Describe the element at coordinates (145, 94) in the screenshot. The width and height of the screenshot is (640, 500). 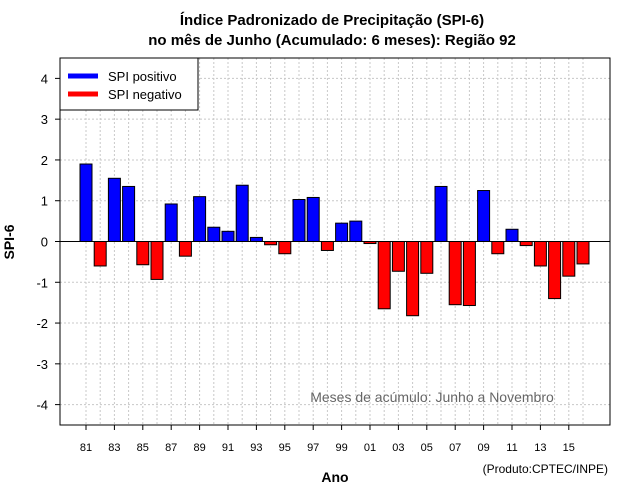
I see `legend-label-negative: SPI negativo` at that location.